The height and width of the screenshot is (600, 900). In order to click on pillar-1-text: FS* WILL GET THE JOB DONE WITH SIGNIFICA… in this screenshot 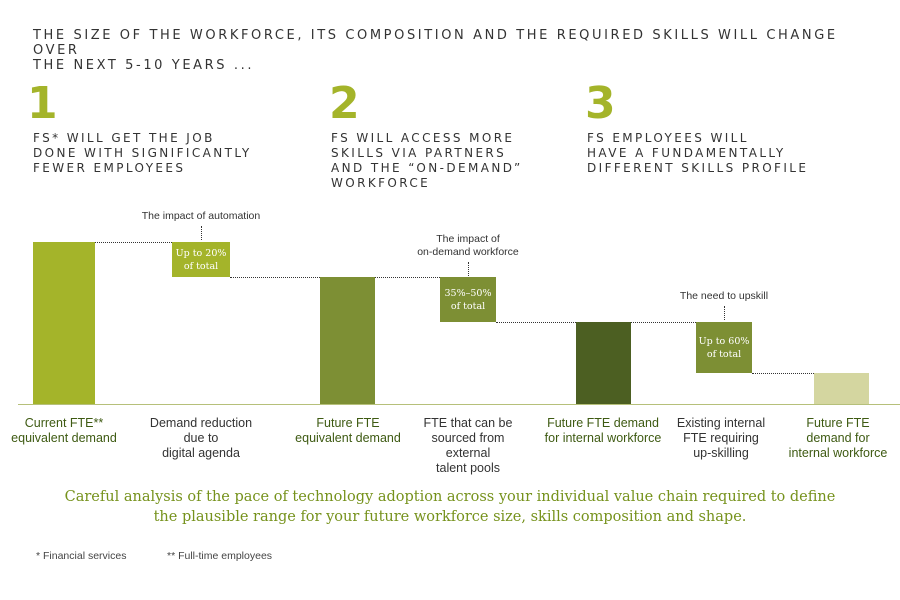, I will do `click(142, 153)`.